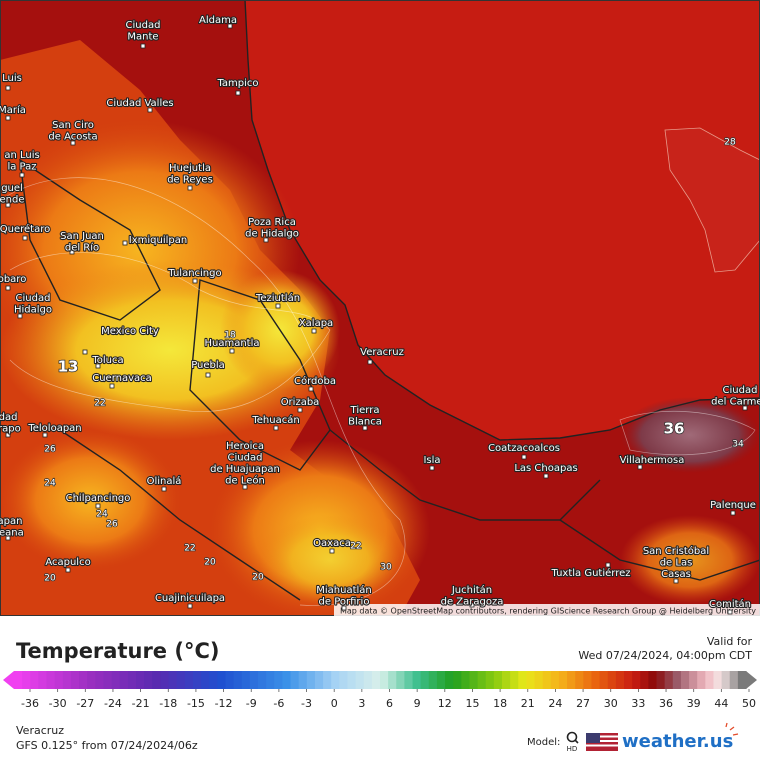 The image size is (760, 760). I want to click on city-name: Tulancingo, so click(194, 273).